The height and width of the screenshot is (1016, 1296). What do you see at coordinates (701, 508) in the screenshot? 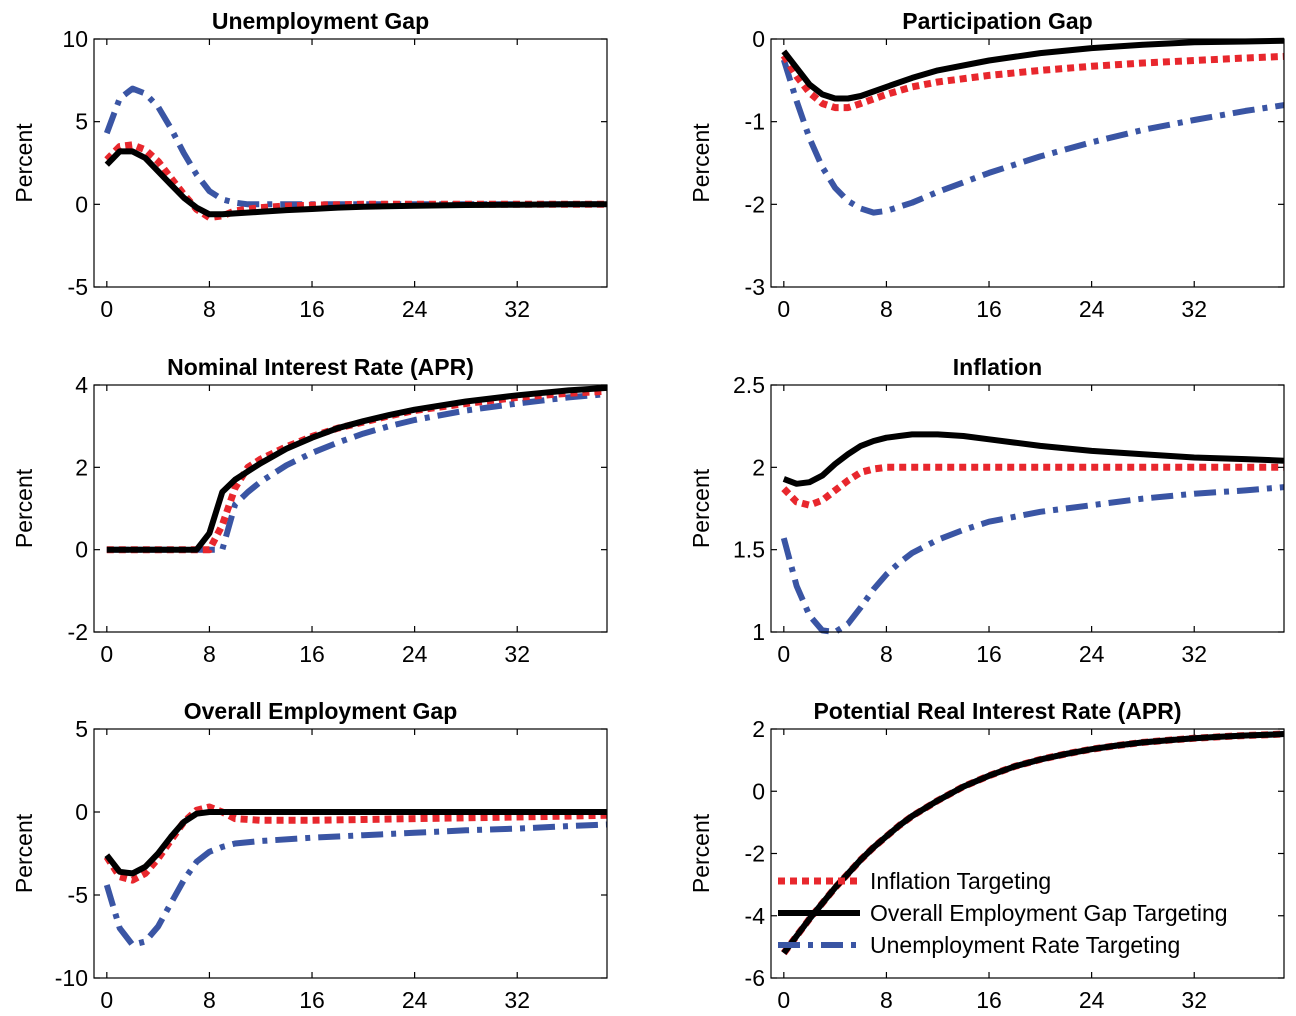
I see `panel-4-ylabel: Percent` at bounding box center [701, 508].